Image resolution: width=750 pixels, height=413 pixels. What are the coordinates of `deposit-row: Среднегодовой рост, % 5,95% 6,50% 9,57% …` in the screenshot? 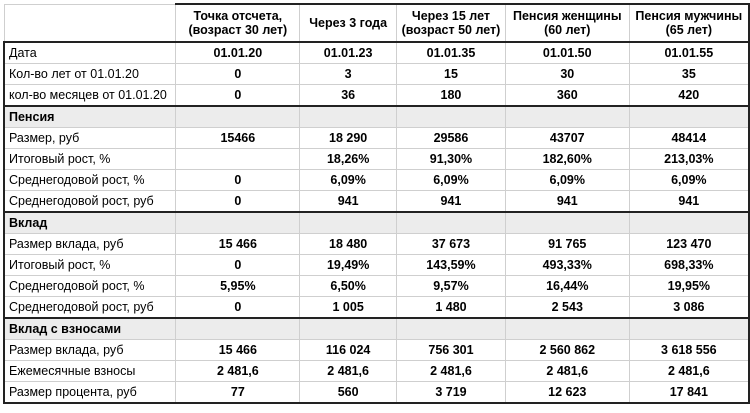 It's located at (376, 286).